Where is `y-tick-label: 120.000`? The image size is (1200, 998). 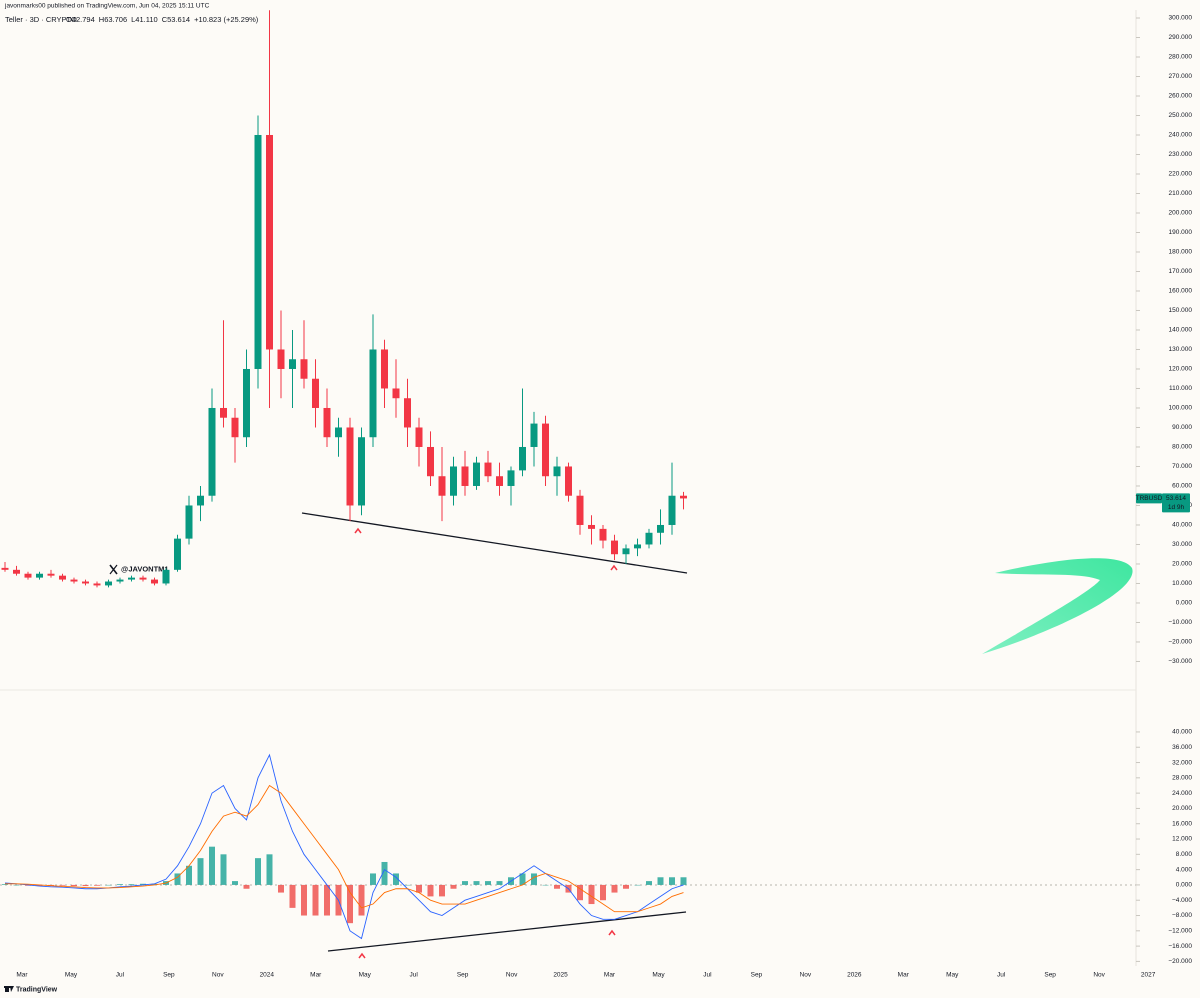
y-tick-label: 120.000 is located at coordinates (1181, 369).